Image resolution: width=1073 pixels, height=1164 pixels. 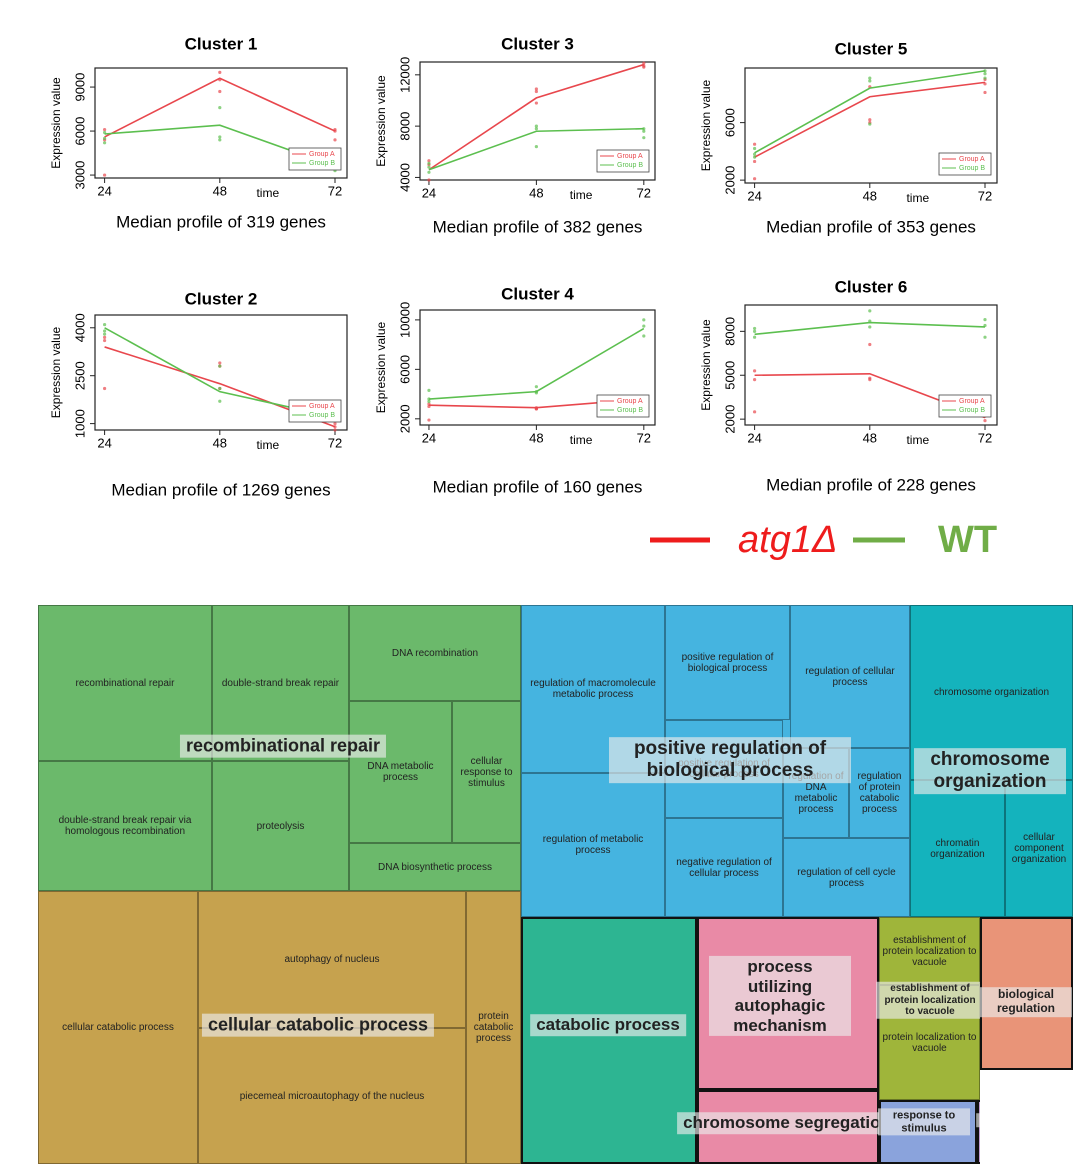 What do you see at coordinates (493, 1027) in the screenshot?
I see `treemap-term: protein catabolic process` at bounding box center [493, 1027].